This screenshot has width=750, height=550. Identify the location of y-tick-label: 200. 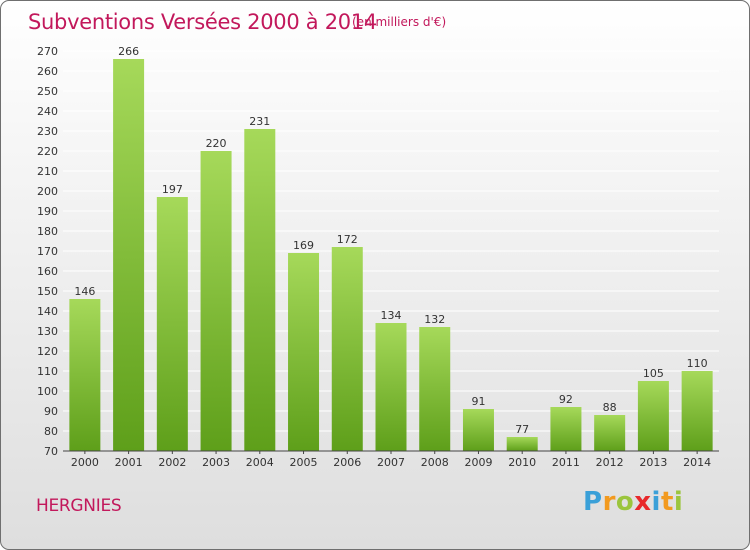
(47, 191).